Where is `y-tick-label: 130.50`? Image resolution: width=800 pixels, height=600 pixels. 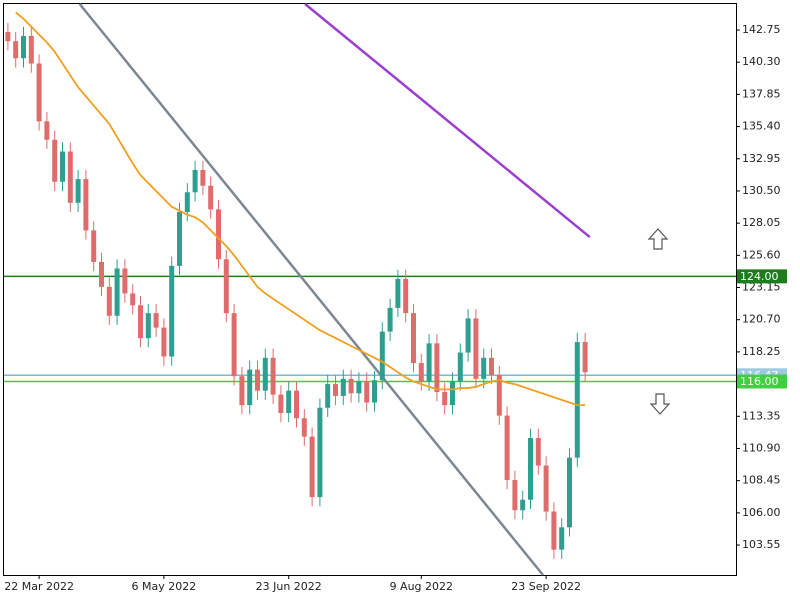
y-tick-label: 130.50 is located at coordinates (761, 190).